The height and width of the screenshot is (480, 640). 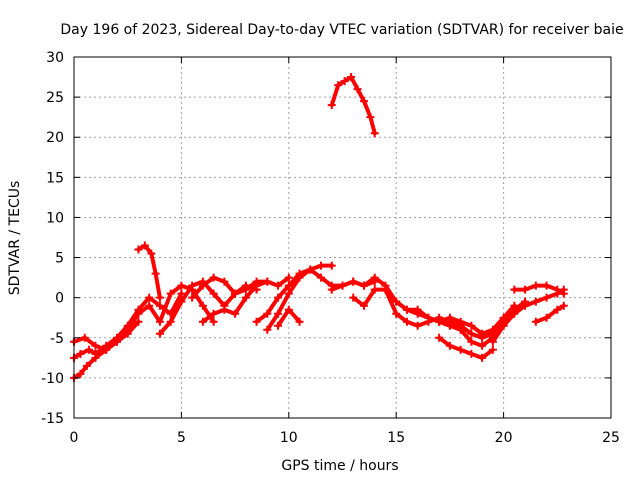 What do you see at coordinates (396, 438) in the screenshot?
I see `x-tick-label: 15` at bounding box center [396, 438].